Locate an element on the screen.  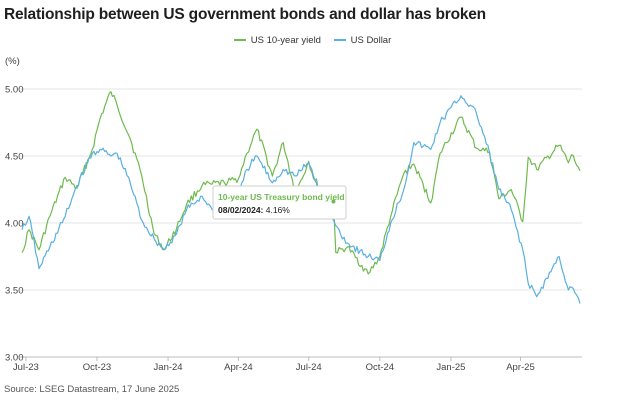
tooltip-value: 08/02/2024: 4.16% is located at coordinates (254, 210).